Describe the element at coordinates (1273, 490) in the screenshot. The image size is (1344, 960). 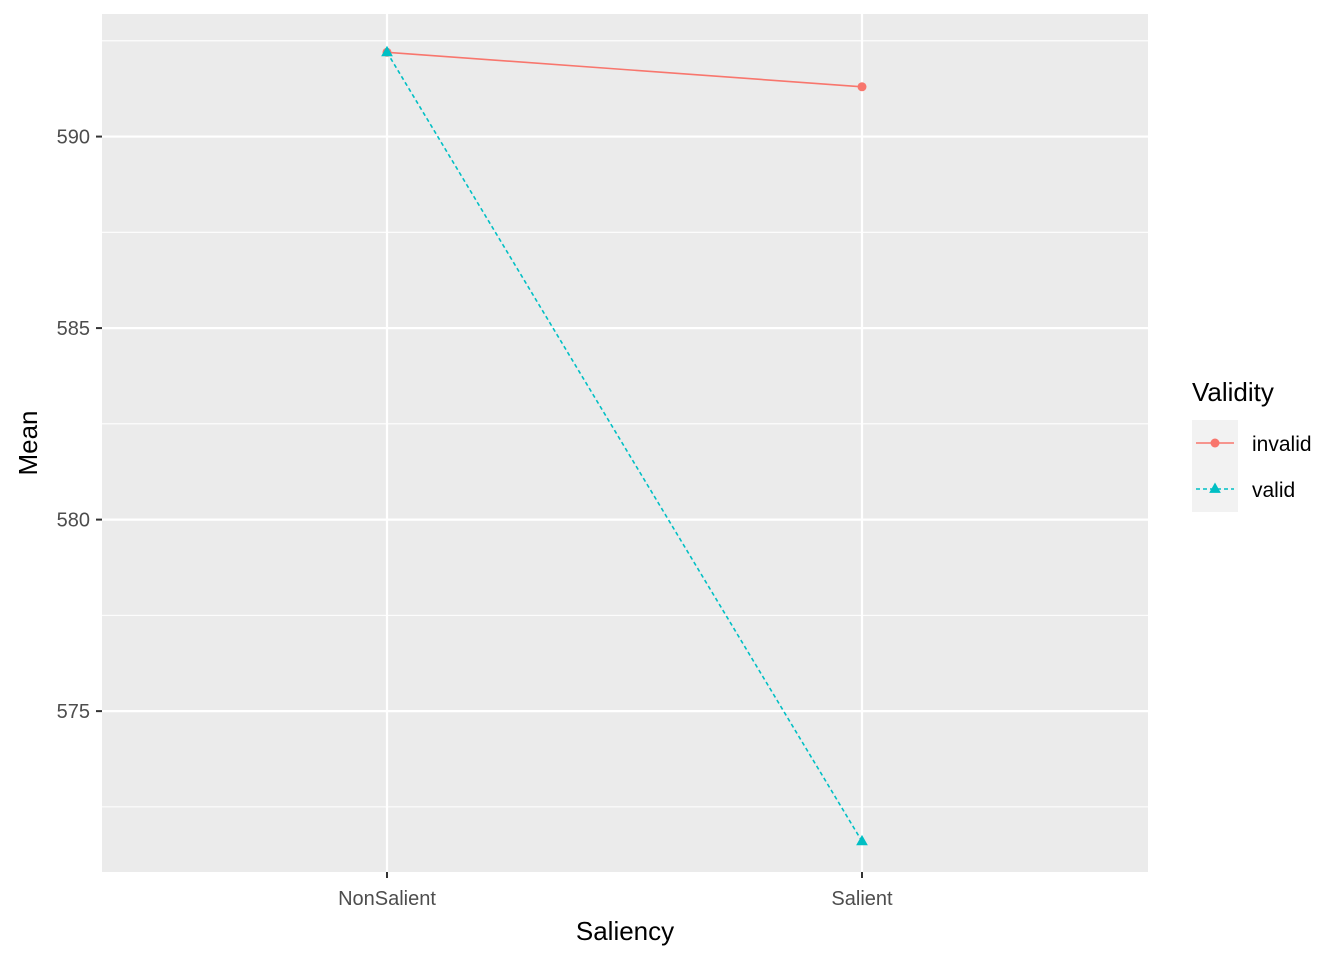
I see `legend-label-valid: valid` at that location.